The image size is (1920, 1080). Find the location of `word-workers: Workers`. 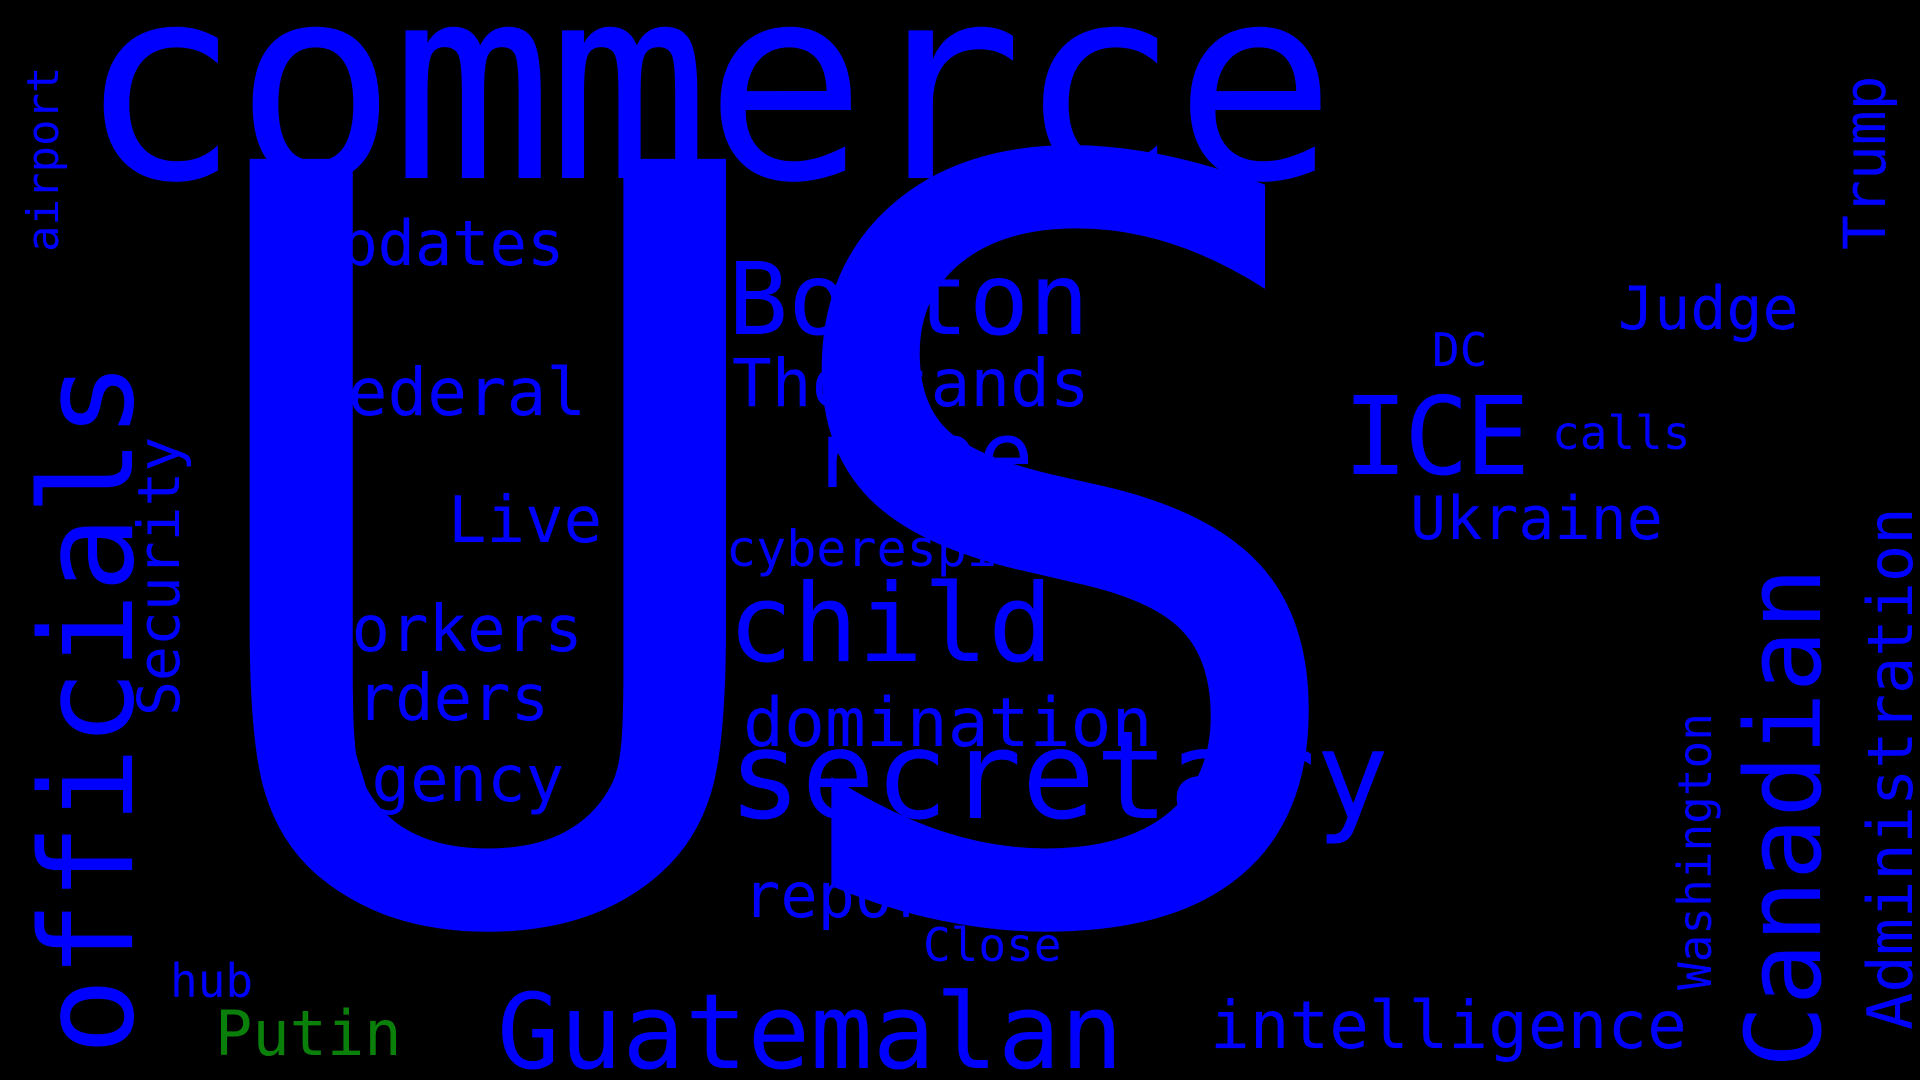

word-workers: Workers is located at coordinates (448, 630).